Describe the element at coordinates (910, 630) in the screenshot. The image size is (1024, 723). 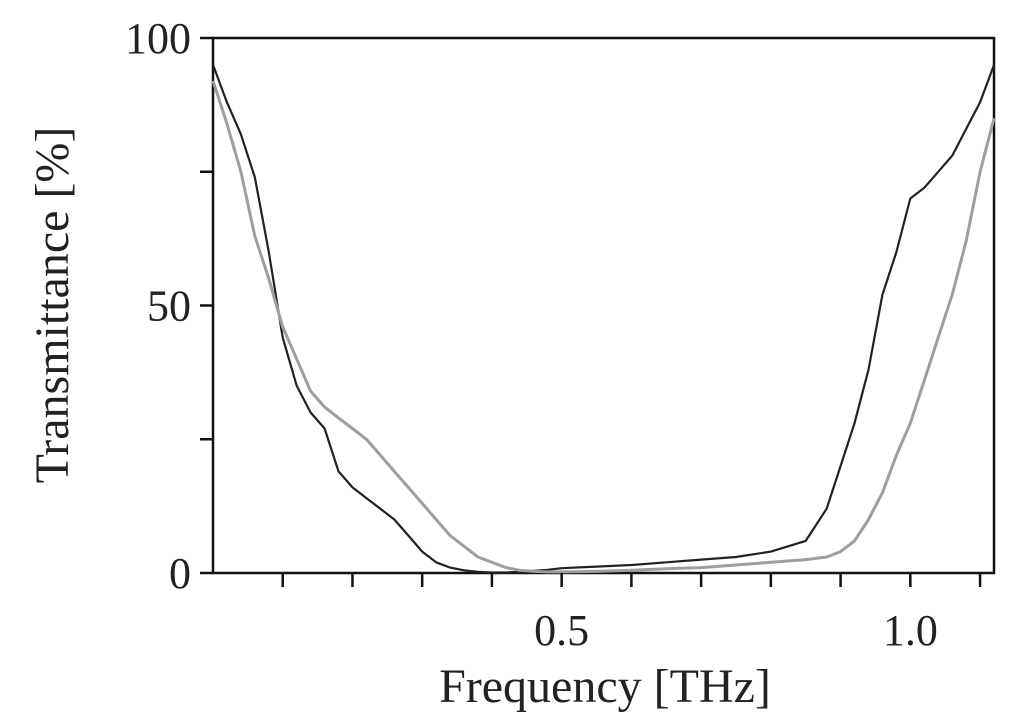
I see `x-tick-label: 1.0` at that location.